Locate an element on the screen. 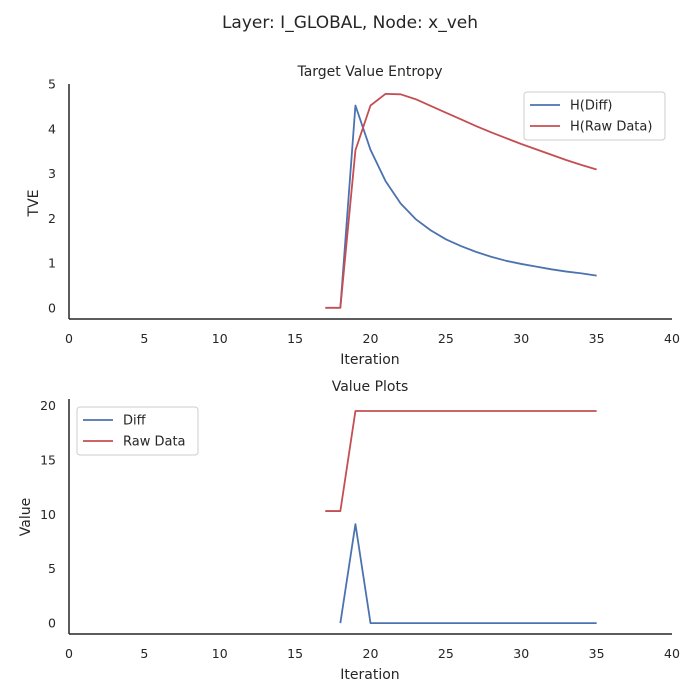 Image resolution: width=700 pixels, height=700 pixels. figure-title: Layer: I_GLOBAL, Node: x_veh is located at coordinates (350, 23).